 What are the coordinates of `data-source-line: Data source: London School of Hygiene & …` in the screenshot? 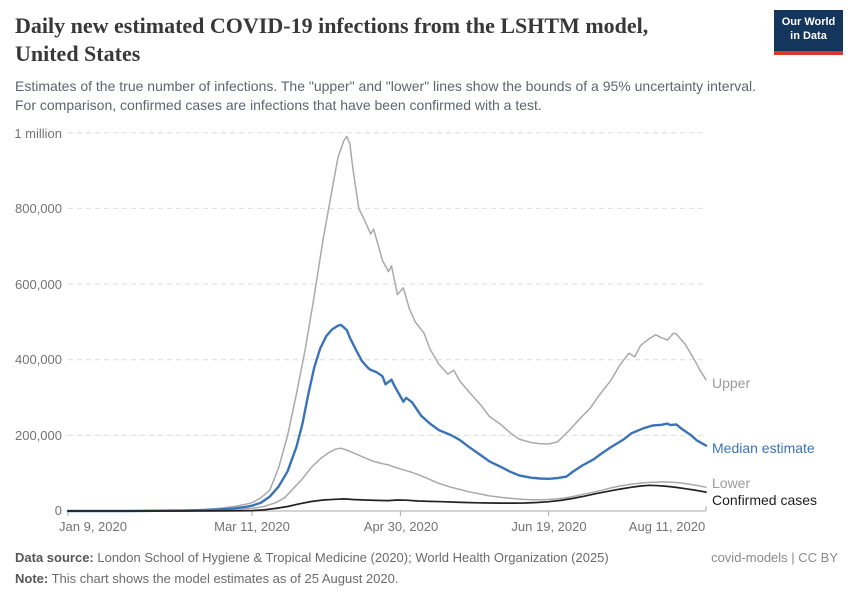 It's located at (312, 557).